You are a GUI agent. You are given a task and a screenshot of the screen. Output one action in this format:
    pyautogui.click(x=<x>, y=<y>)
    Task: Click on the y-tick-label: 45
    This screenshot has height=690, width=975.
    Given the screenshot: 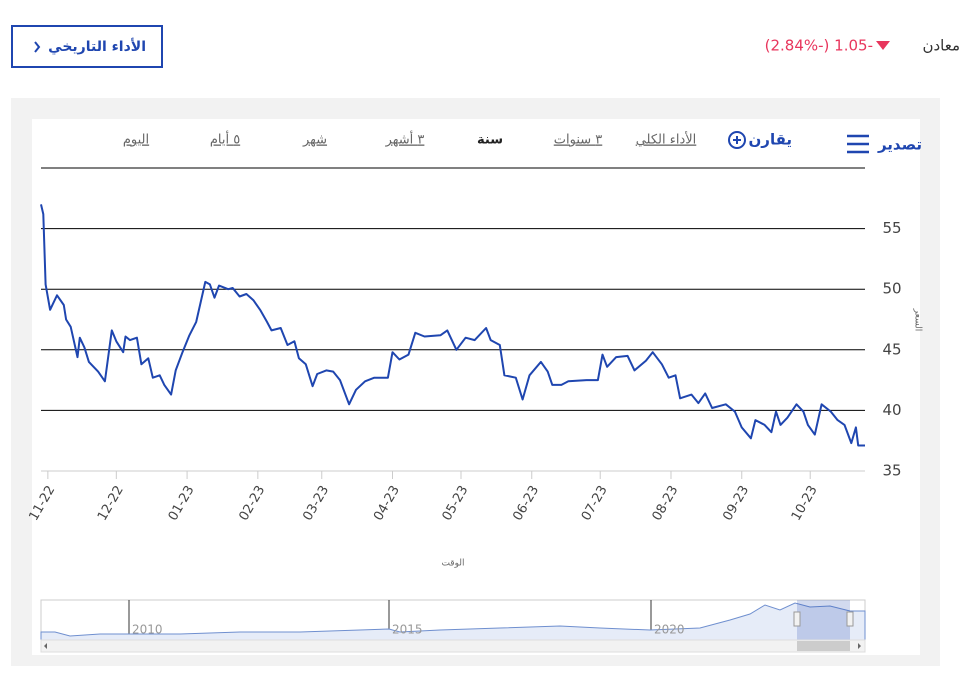 What is the action you would take?
    pyautogui.click(x=891, y=349)
    